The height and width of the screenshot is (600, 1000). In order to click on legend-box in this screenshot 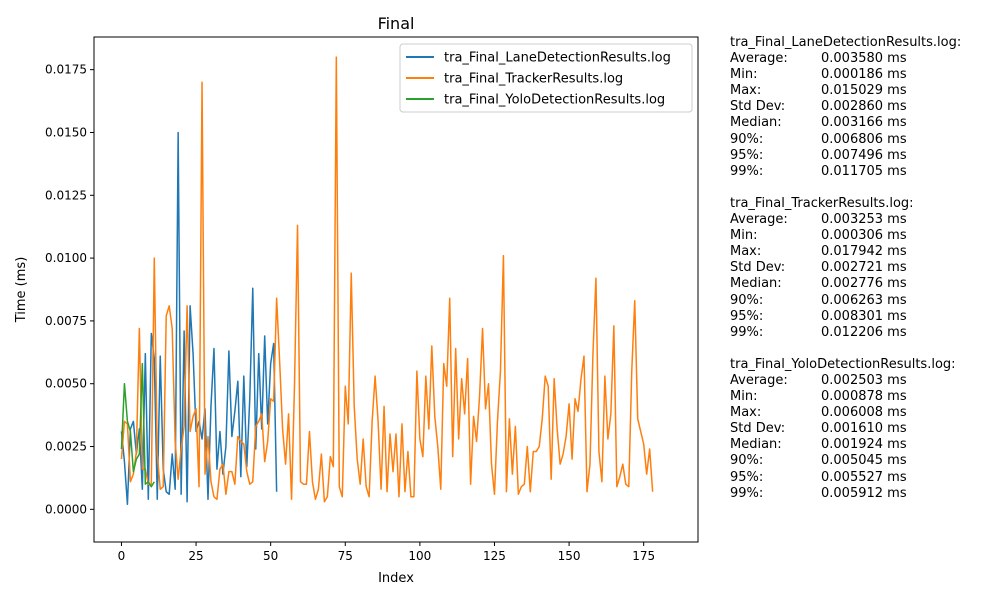, I will do `click(546, 78)`.